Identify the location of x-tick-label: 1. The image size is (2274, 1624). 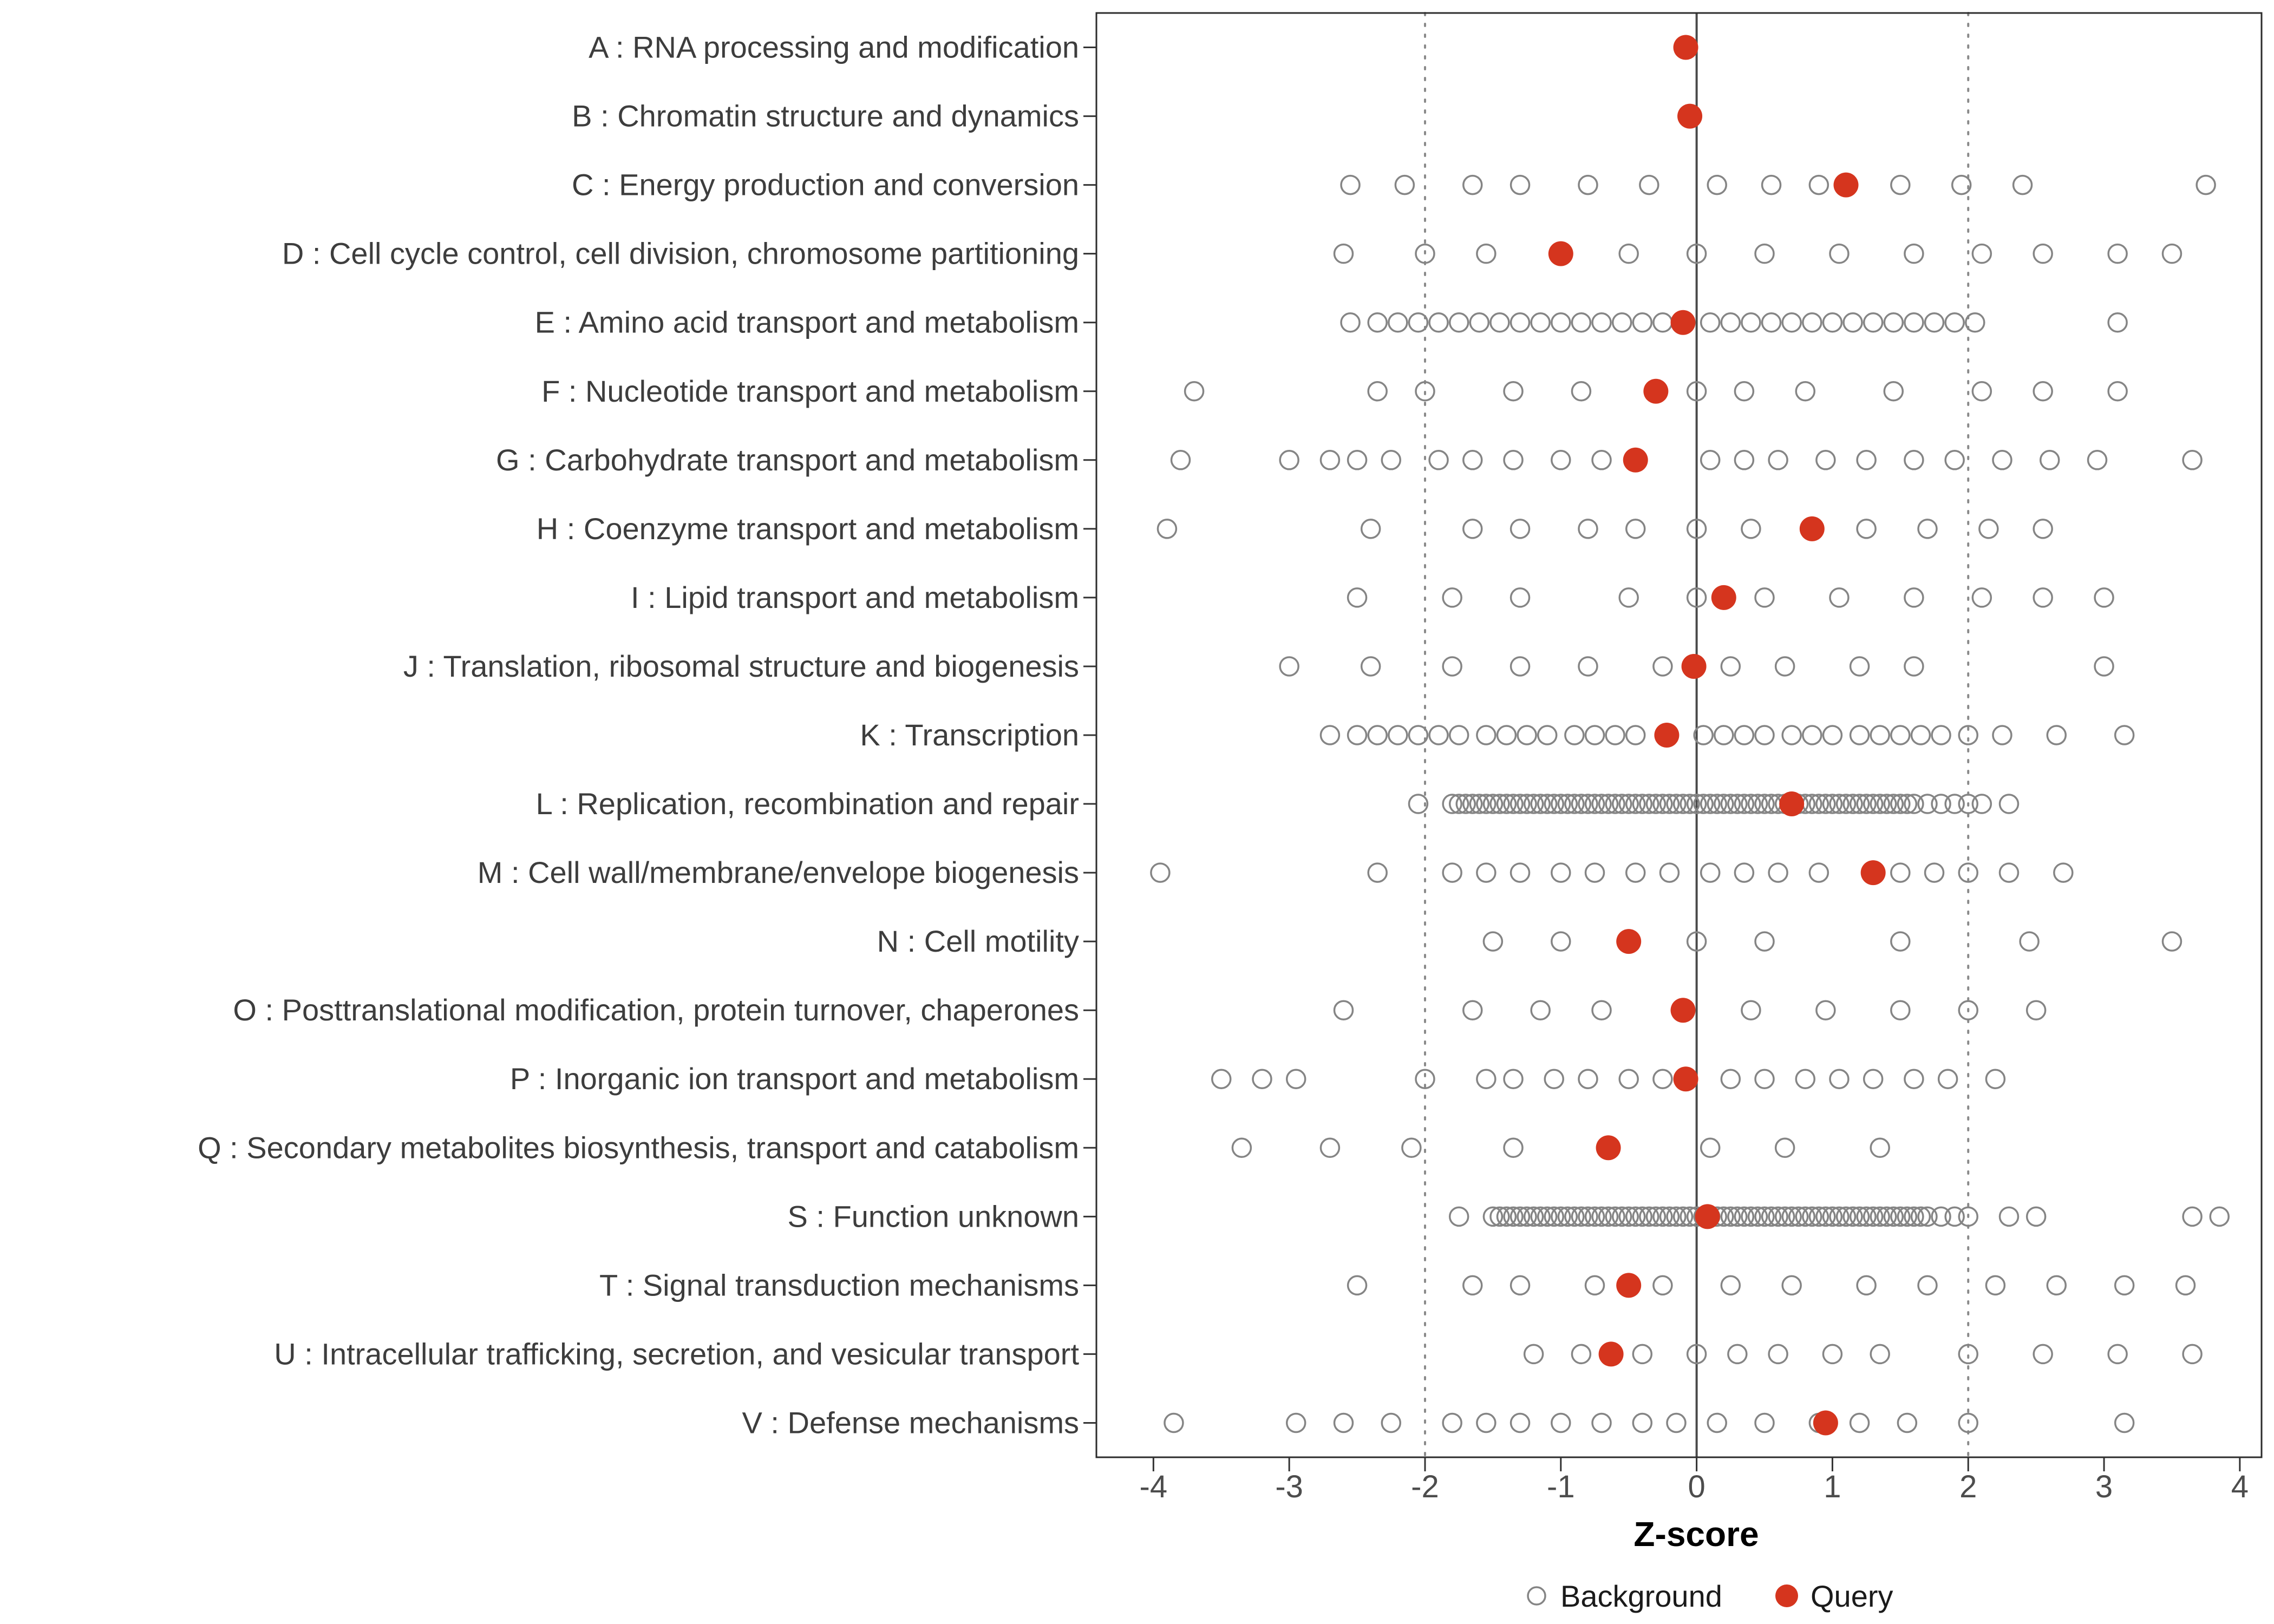
(1833, 1486).